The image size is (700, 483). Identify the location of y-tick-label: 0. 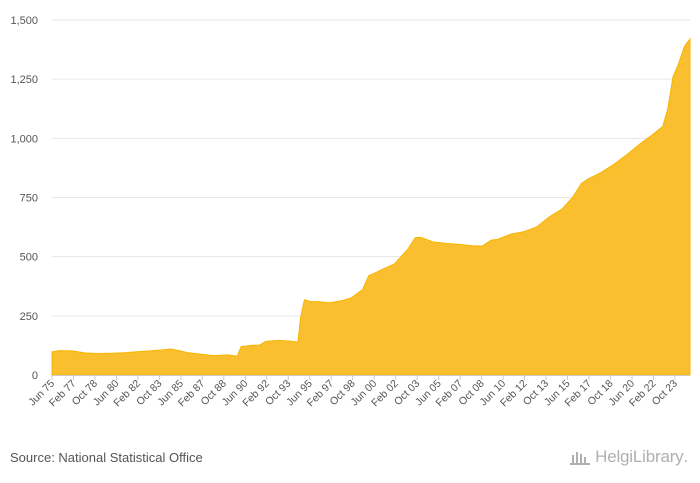
(35, 376).